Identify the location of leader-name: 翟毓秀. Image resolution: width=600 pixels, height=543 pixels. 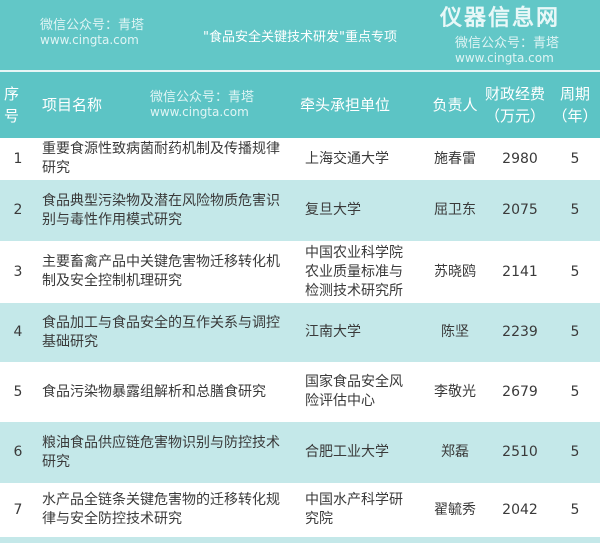
(455, 509).